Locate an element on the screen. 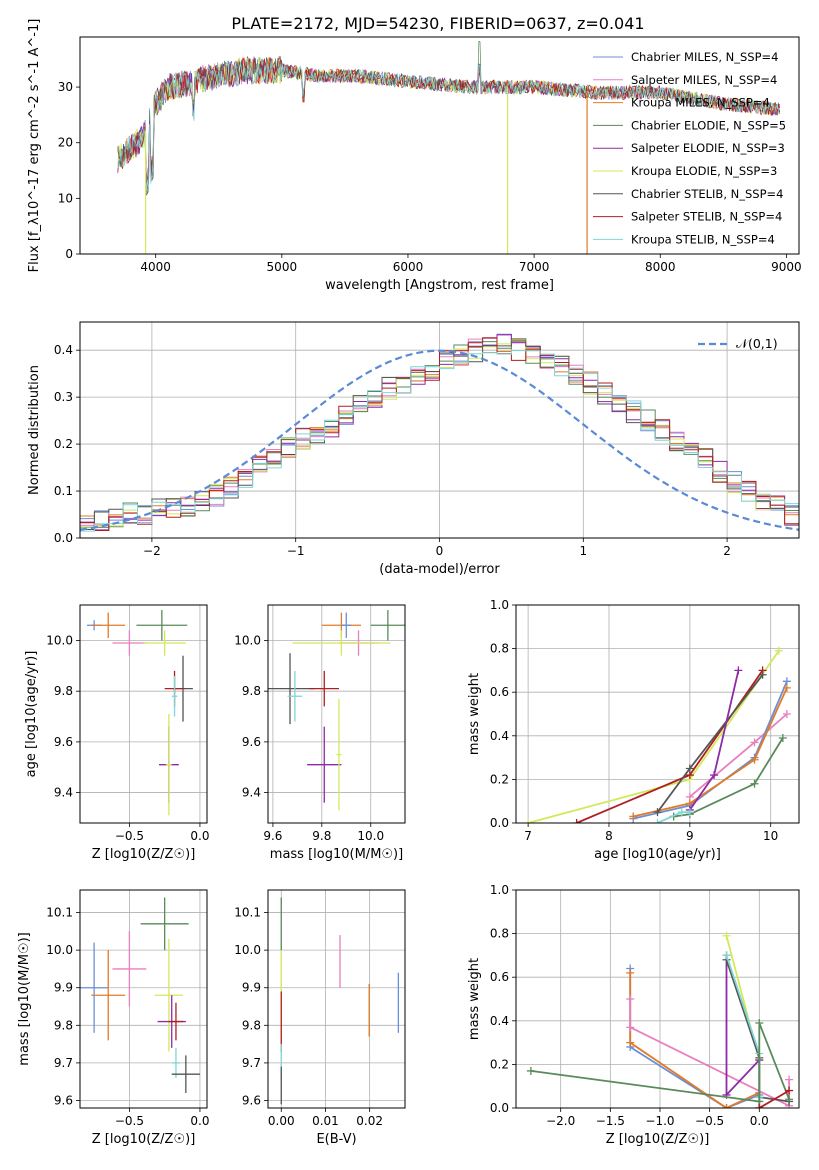  y-tick-label: 0.2 is located at coordinates (63, 444).